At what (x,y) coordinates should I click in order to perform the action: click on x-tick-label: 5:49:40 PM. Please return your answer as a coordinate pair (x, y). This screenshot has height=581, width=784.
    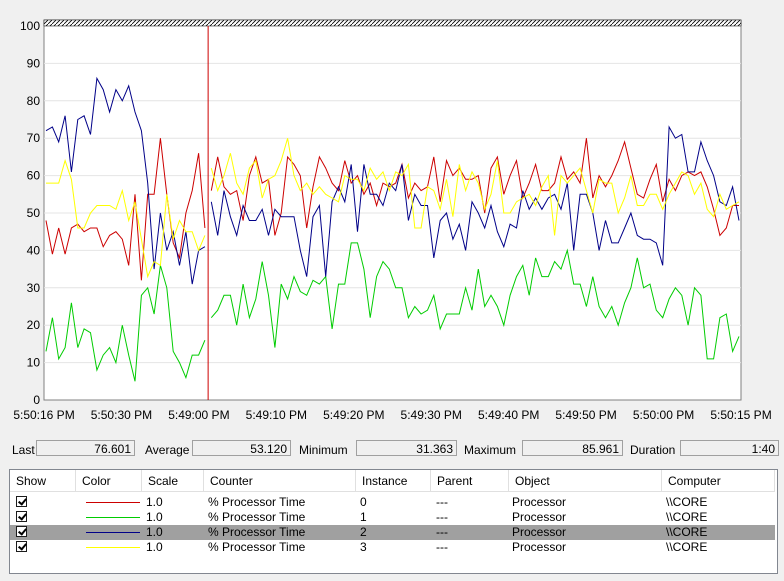
    Looking at the image, I should click on (508, 415).